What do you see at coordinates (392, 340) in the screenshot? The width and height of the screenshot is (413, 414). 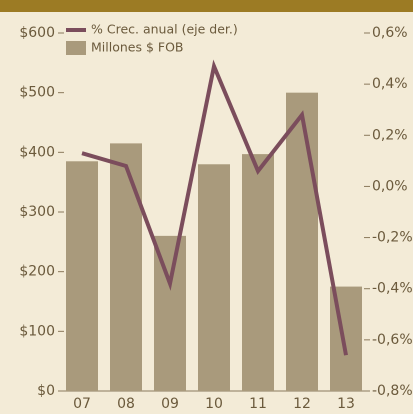 I see `y2-tick-label: -0,6%` at bounding box center [392, 340].